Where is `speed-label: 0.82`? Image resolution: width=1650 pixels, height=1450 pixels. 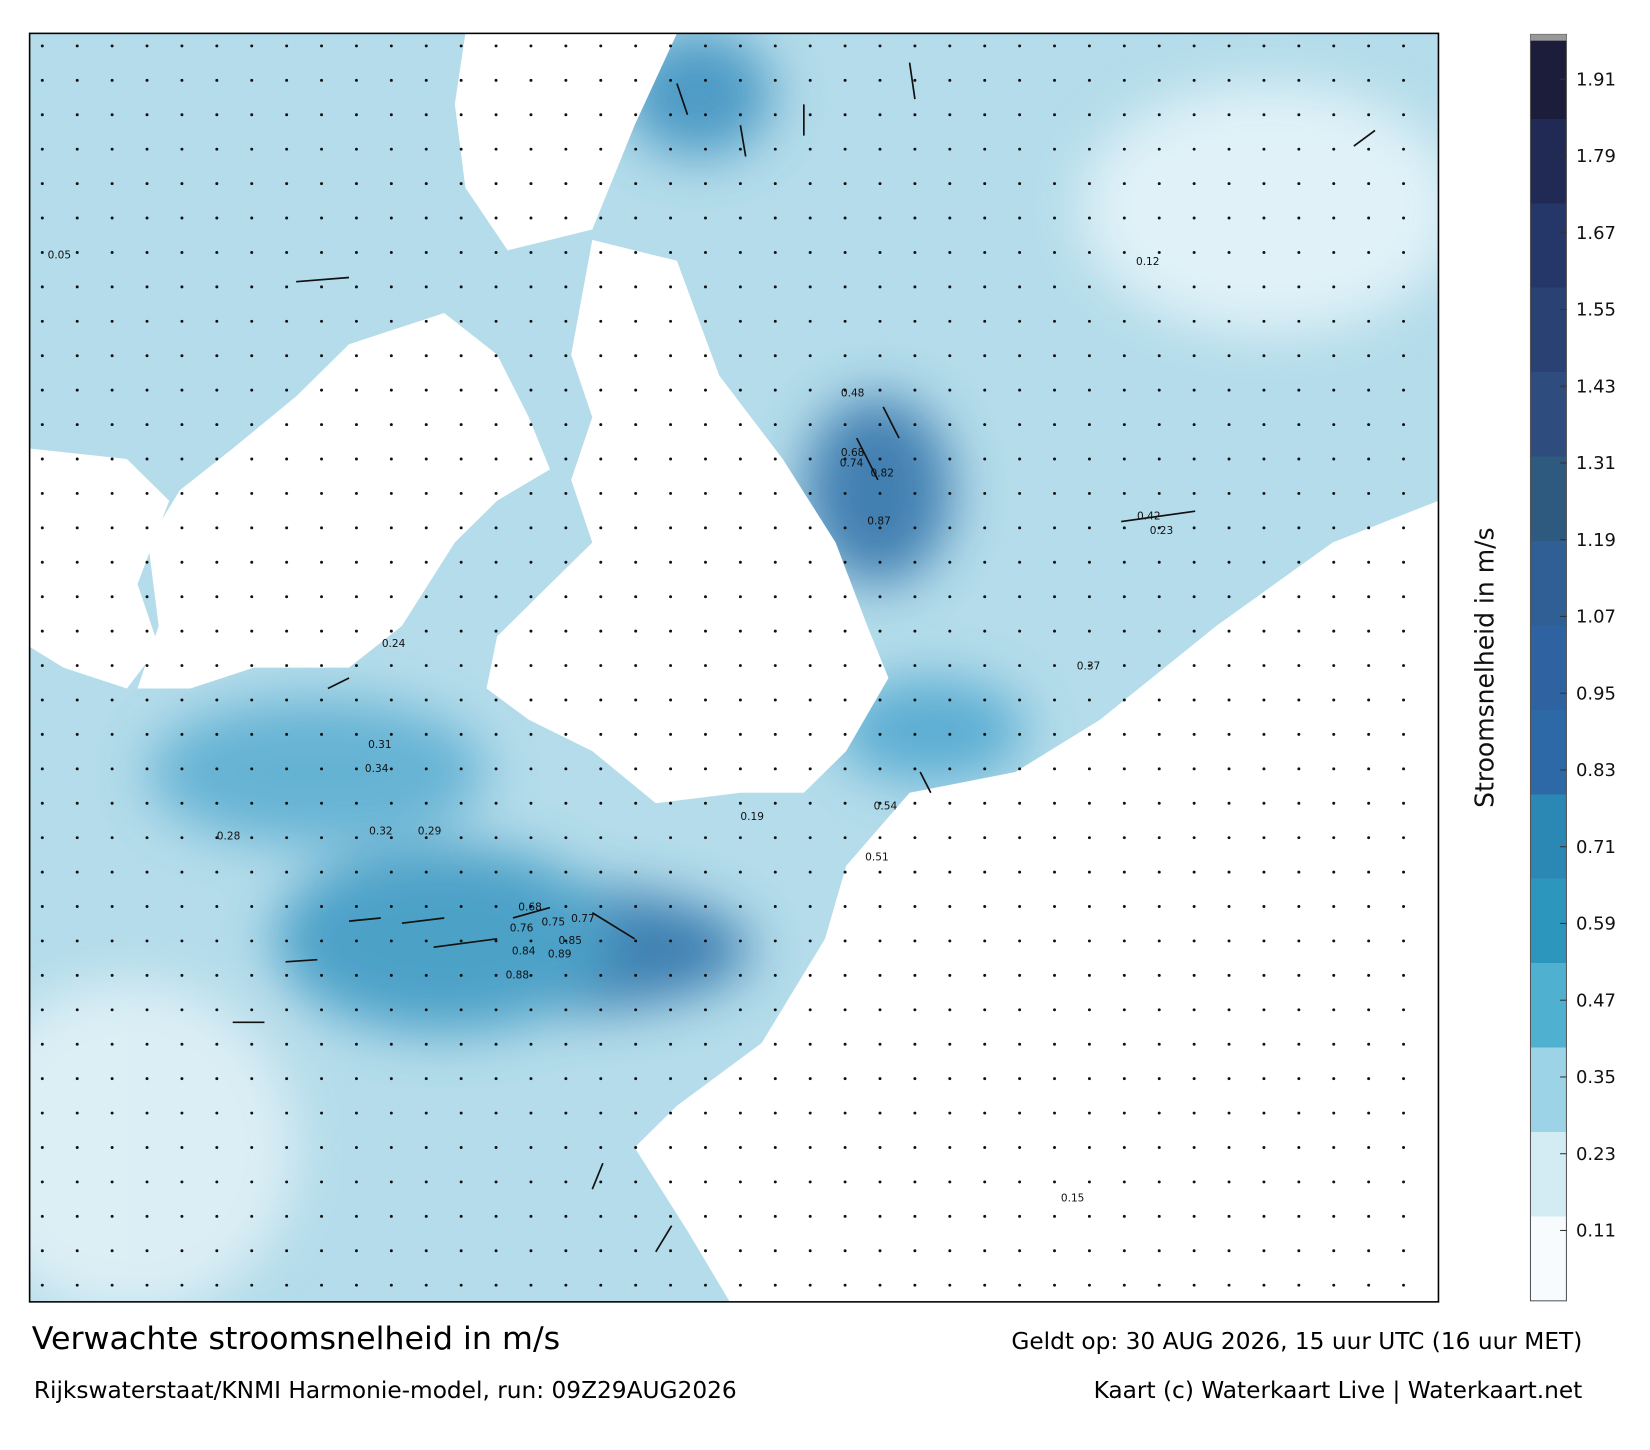 speed-label: 0.82 is located at coordinates (882, 474).